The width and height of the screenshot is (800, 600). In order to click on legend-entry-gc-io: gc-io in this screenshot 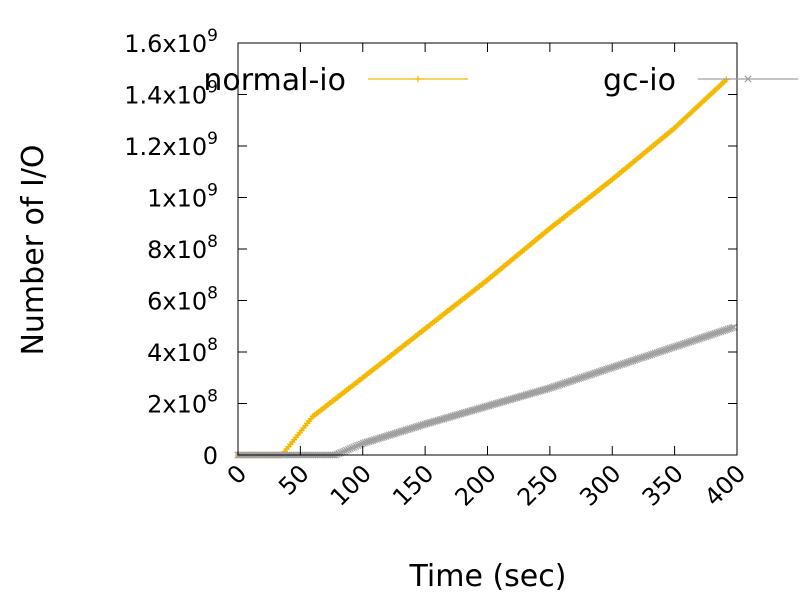, I will do `click(700, 80)`.